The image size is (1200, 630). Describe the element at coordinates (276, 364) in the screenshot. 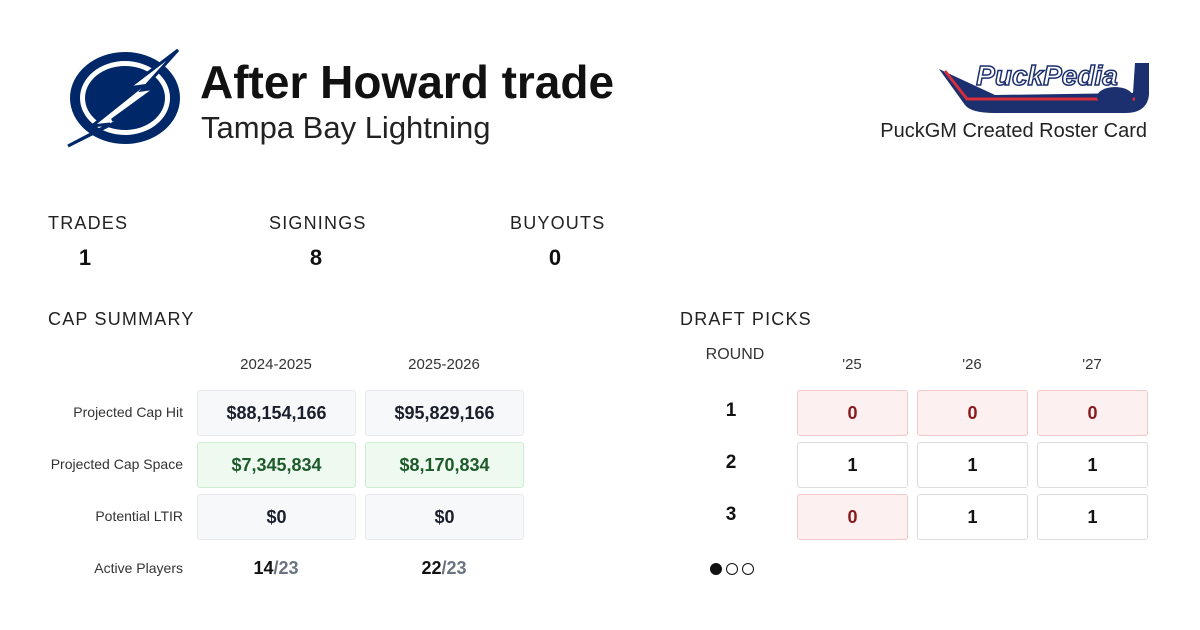

I see `column-header: 2024-2025` at that location.